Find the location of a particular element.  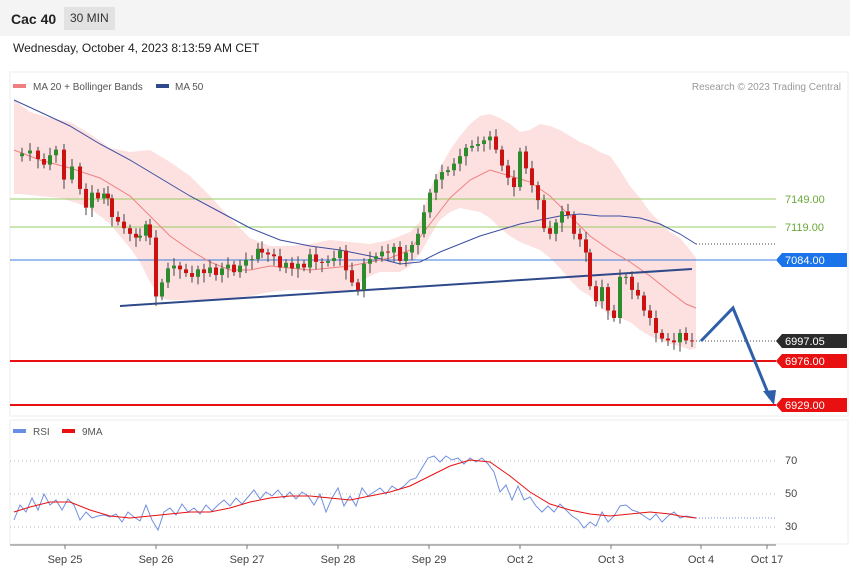

level-label-6976: 6976.00 is located at coordinates (805, 362).